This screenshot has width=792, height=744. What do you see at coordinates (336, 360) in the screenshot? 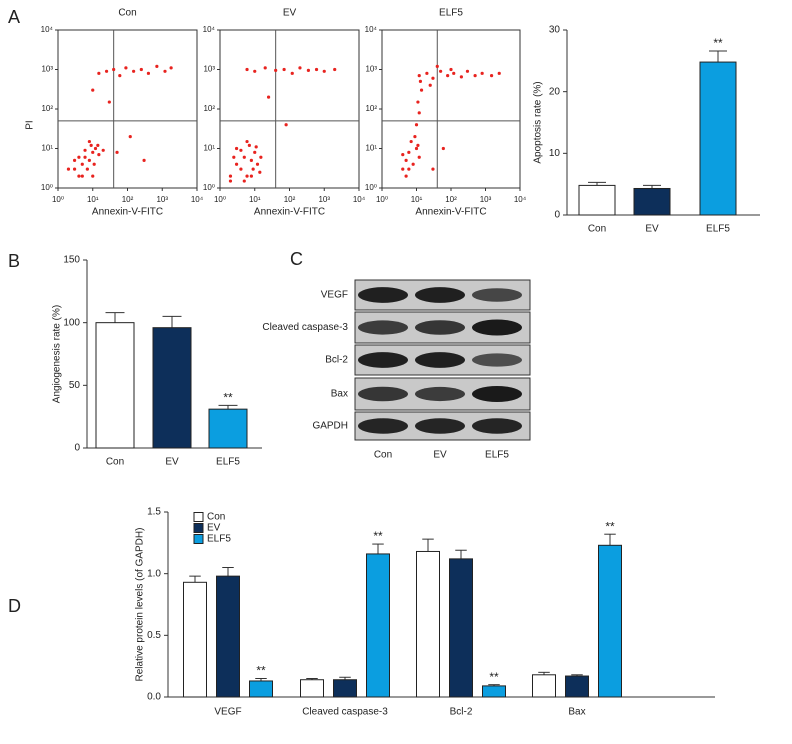
I see `blot-row-label: Bcl-2` at bounding box center [336, 360].